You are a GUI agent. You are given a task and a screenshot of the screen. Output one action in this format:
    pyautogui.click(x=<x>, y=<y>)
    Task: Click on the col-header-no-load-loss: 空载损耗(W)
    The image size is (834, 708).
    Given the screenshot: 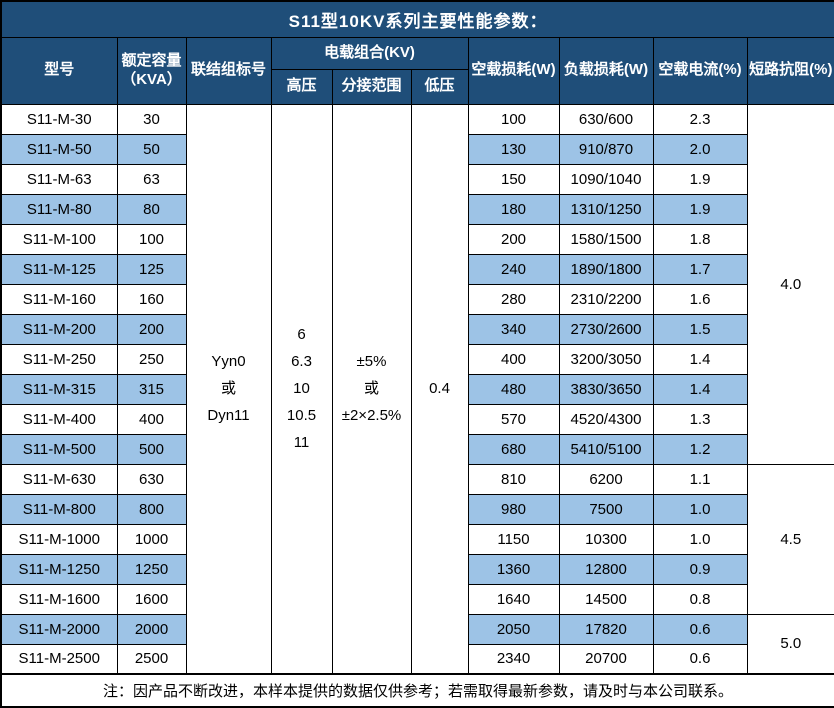 What is the action you would take?
    pyautogui.click(x=513, y=70)
    